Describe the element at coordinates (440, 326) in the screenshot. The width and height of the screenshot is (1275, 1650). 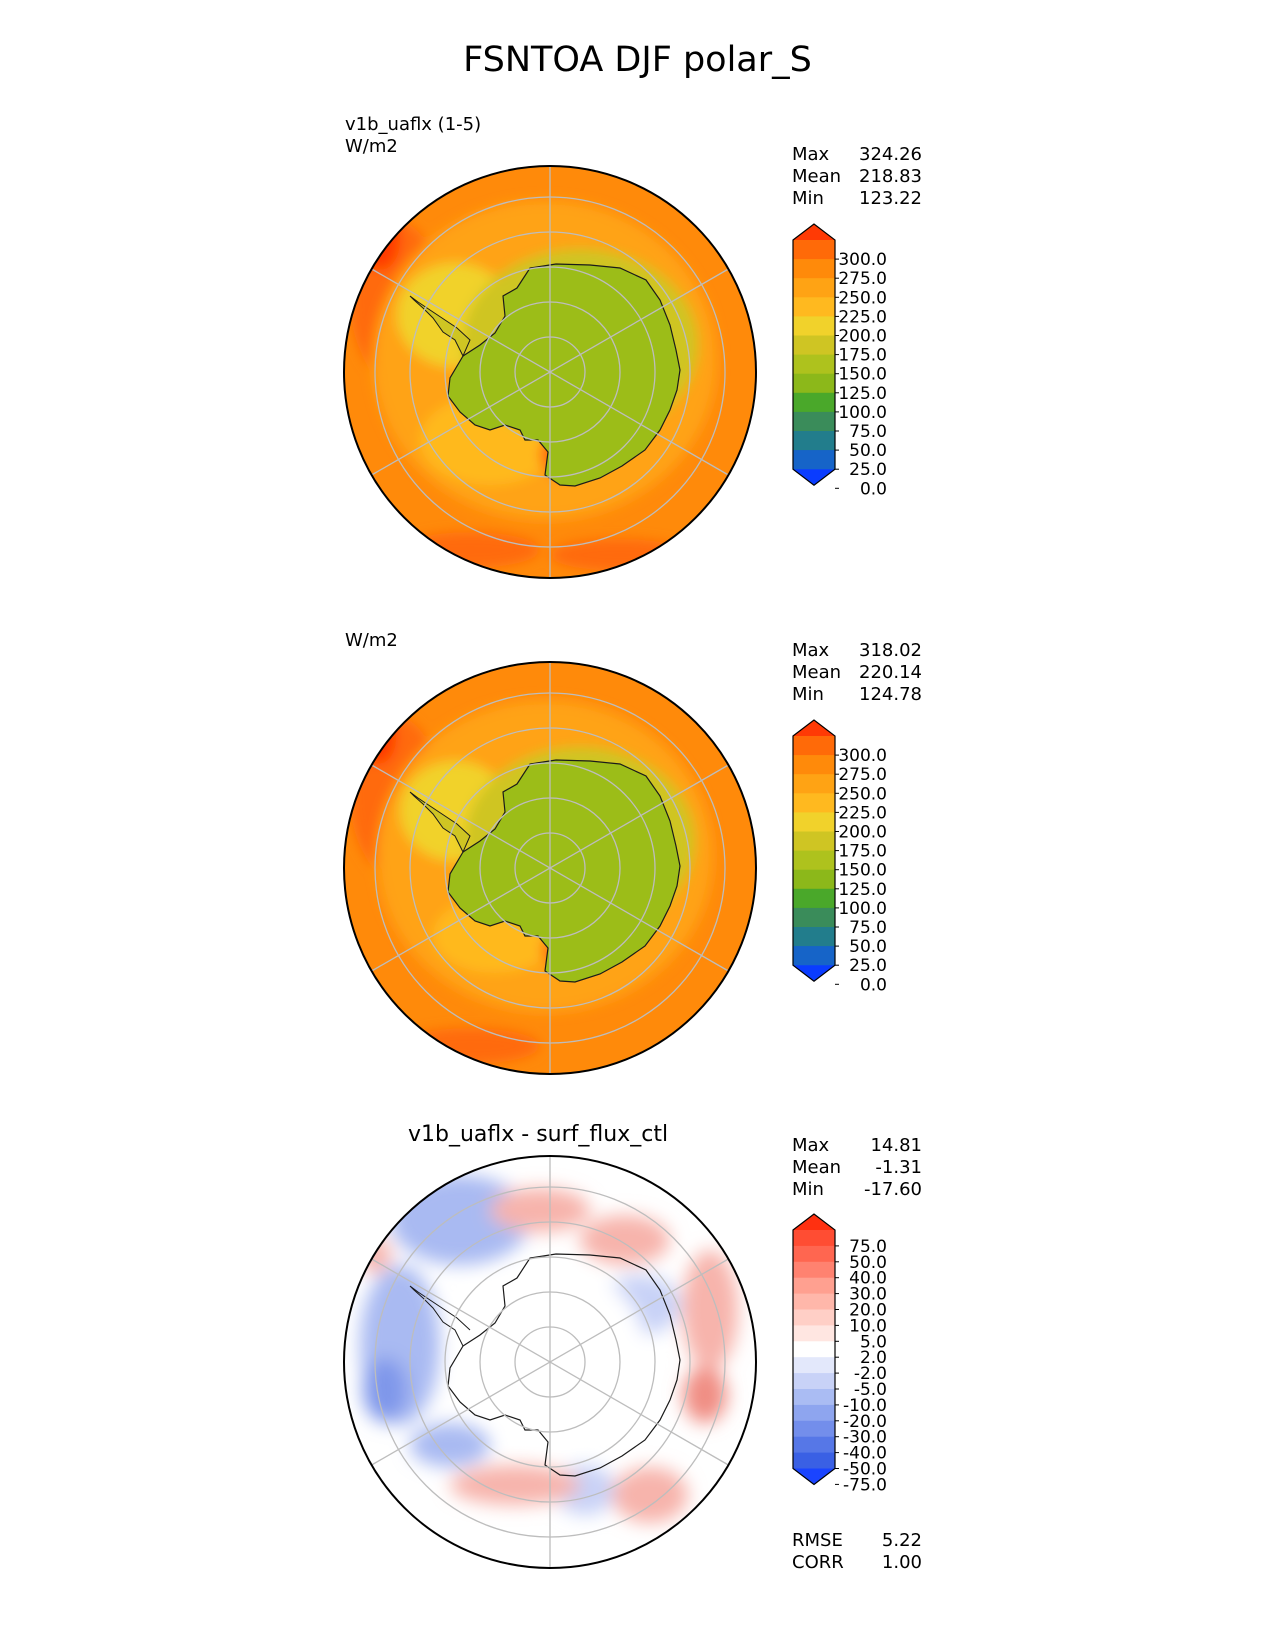
I see `map-peninsula` at that location.